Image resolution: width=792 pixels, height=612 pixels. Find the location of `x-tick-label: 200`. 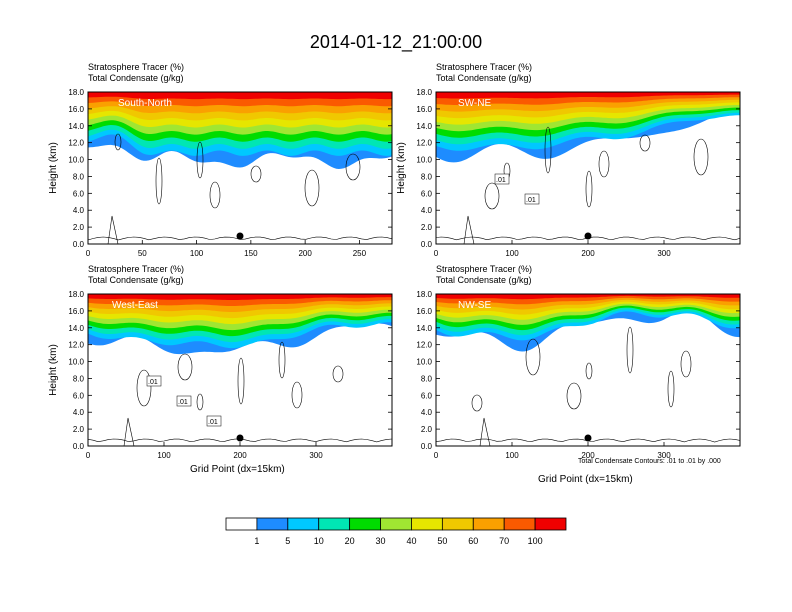

x-tick-label: 200 is located at coordinates (240, 455).